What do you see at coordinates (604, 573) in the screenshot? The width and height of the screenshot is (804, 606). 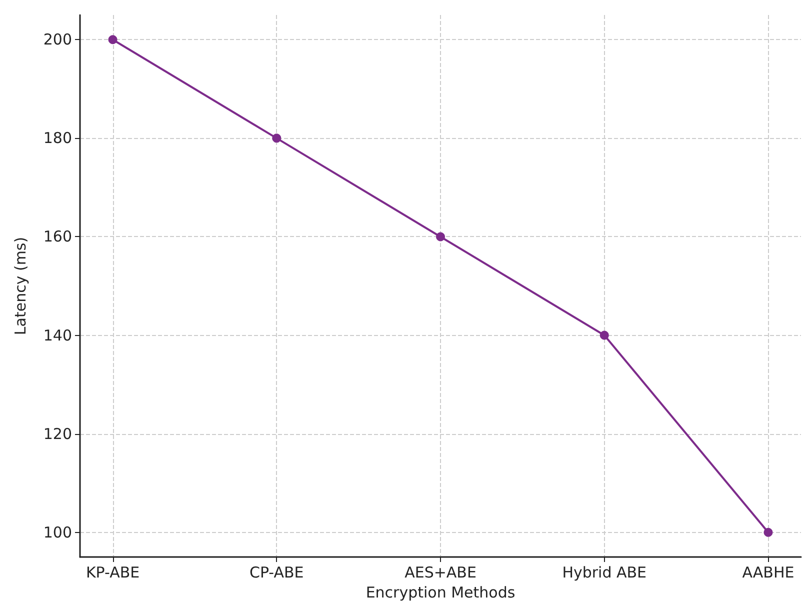 I see `x-tick-label: Hybrid ABE` at bounding box center [604, 573].